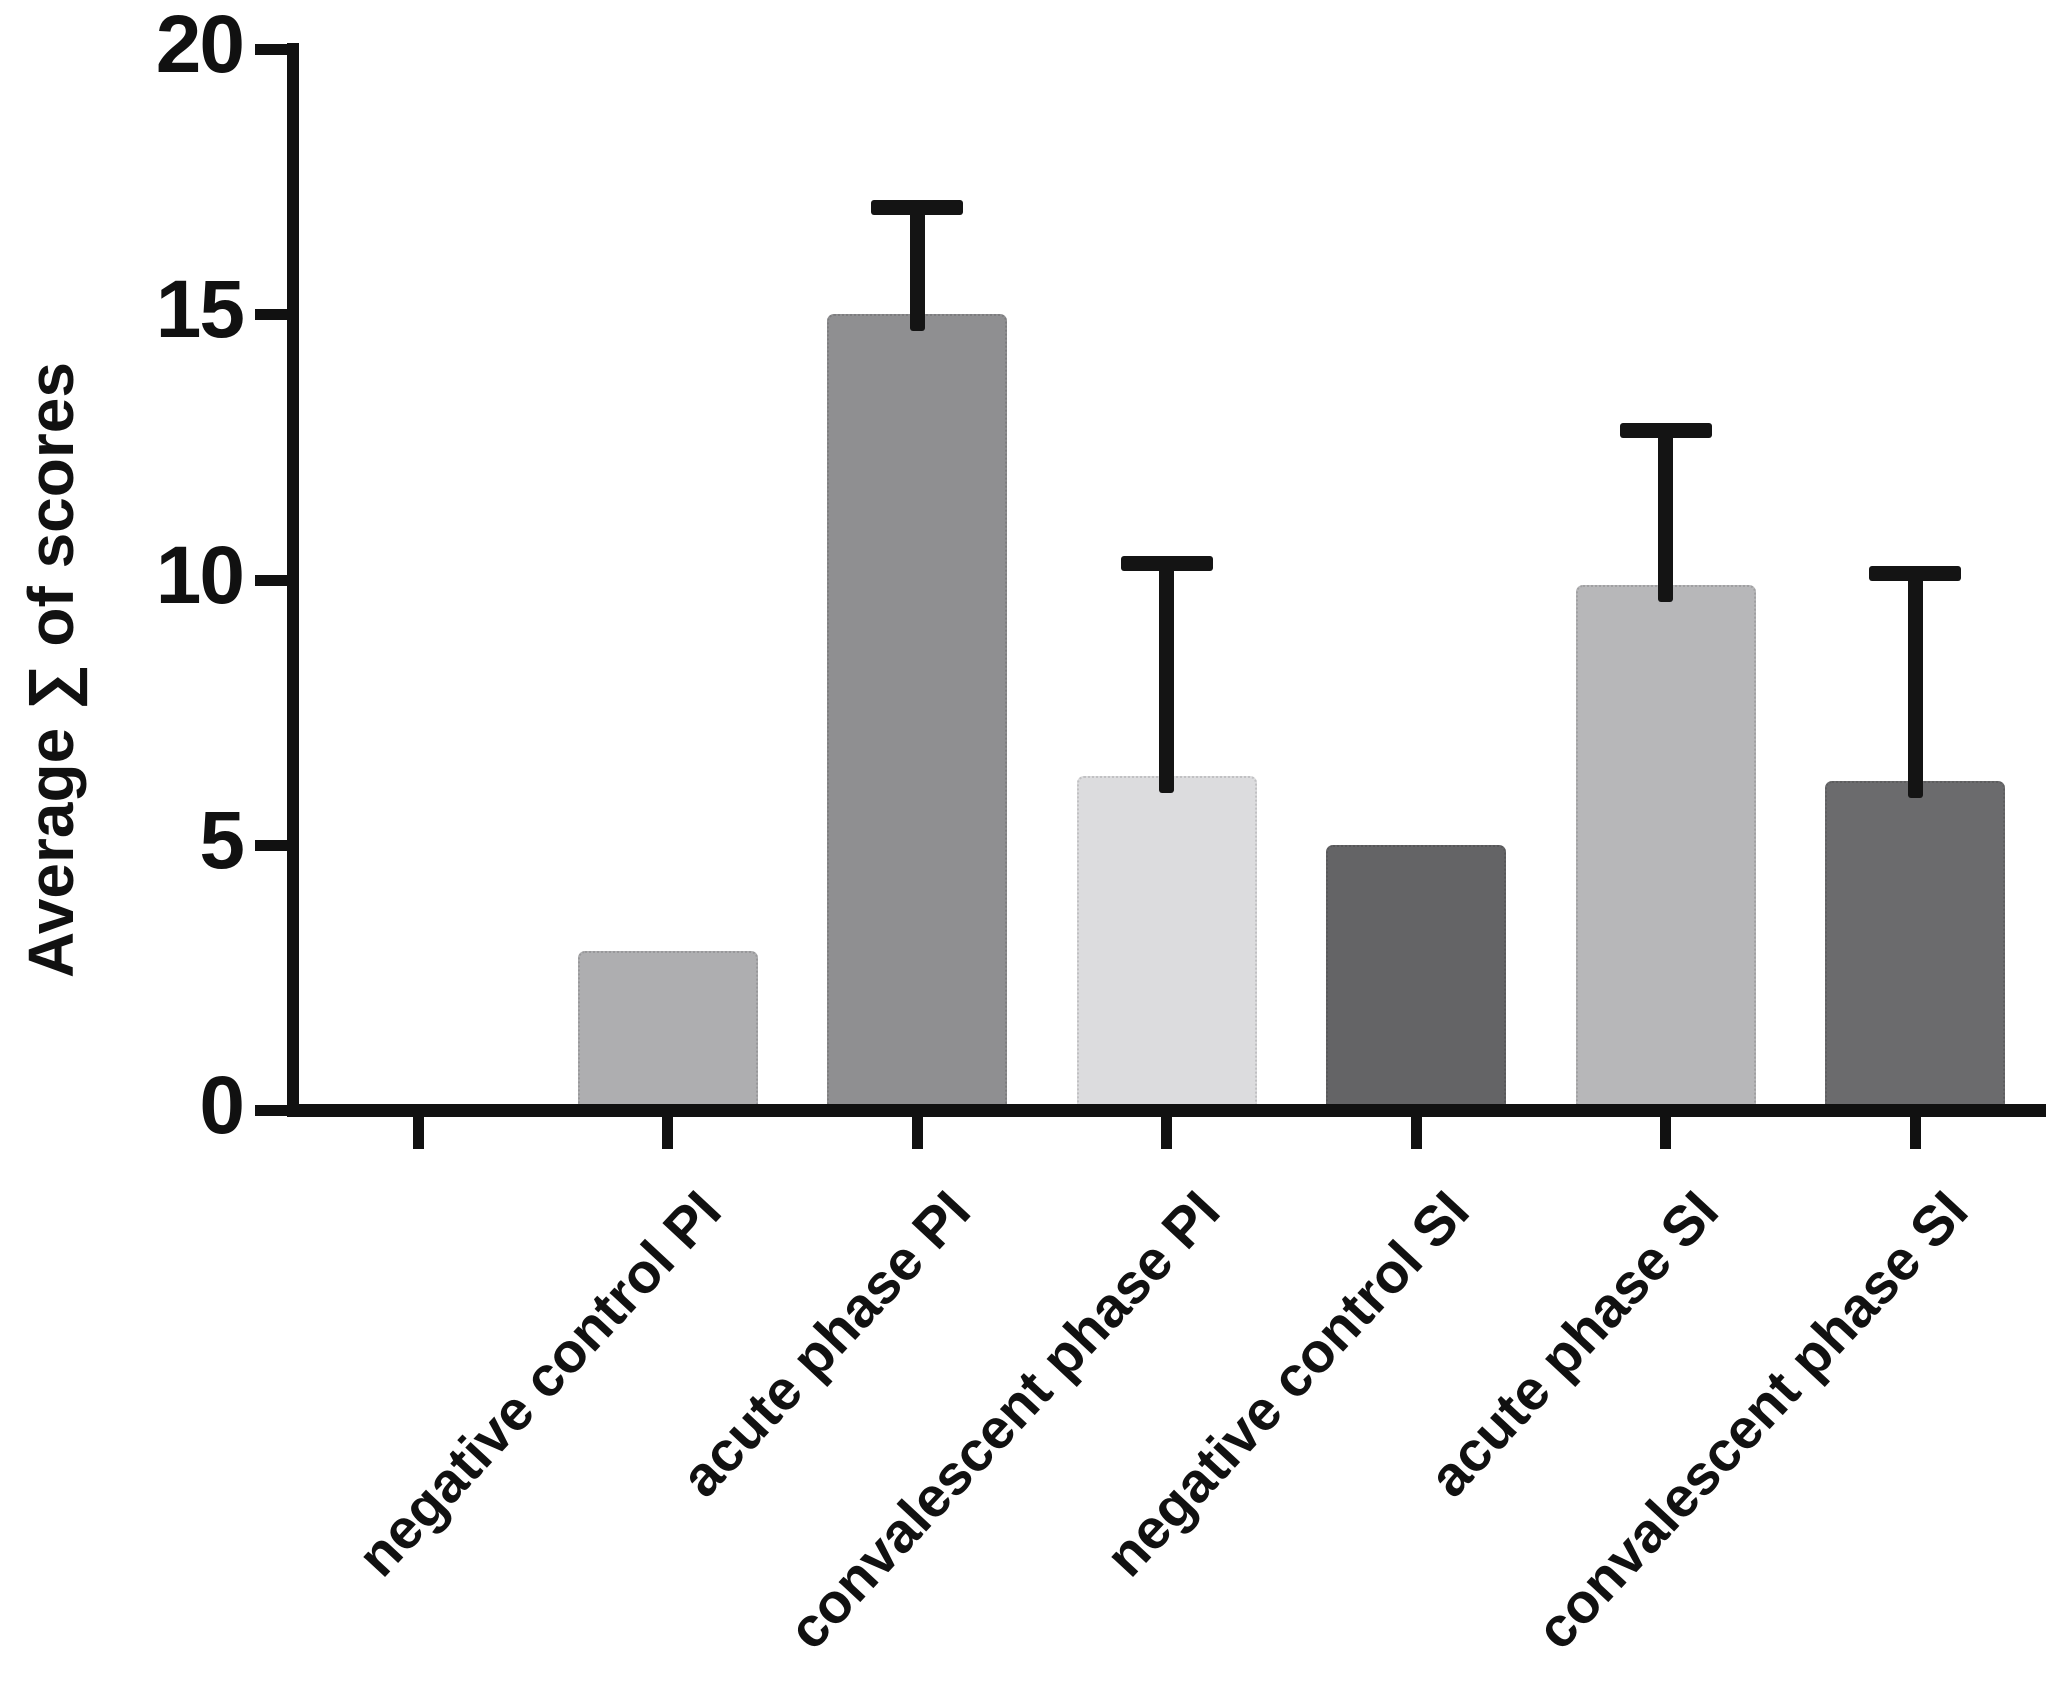  I want to click on error-bar-cap-acute-phase-pi, so click(917, 208).